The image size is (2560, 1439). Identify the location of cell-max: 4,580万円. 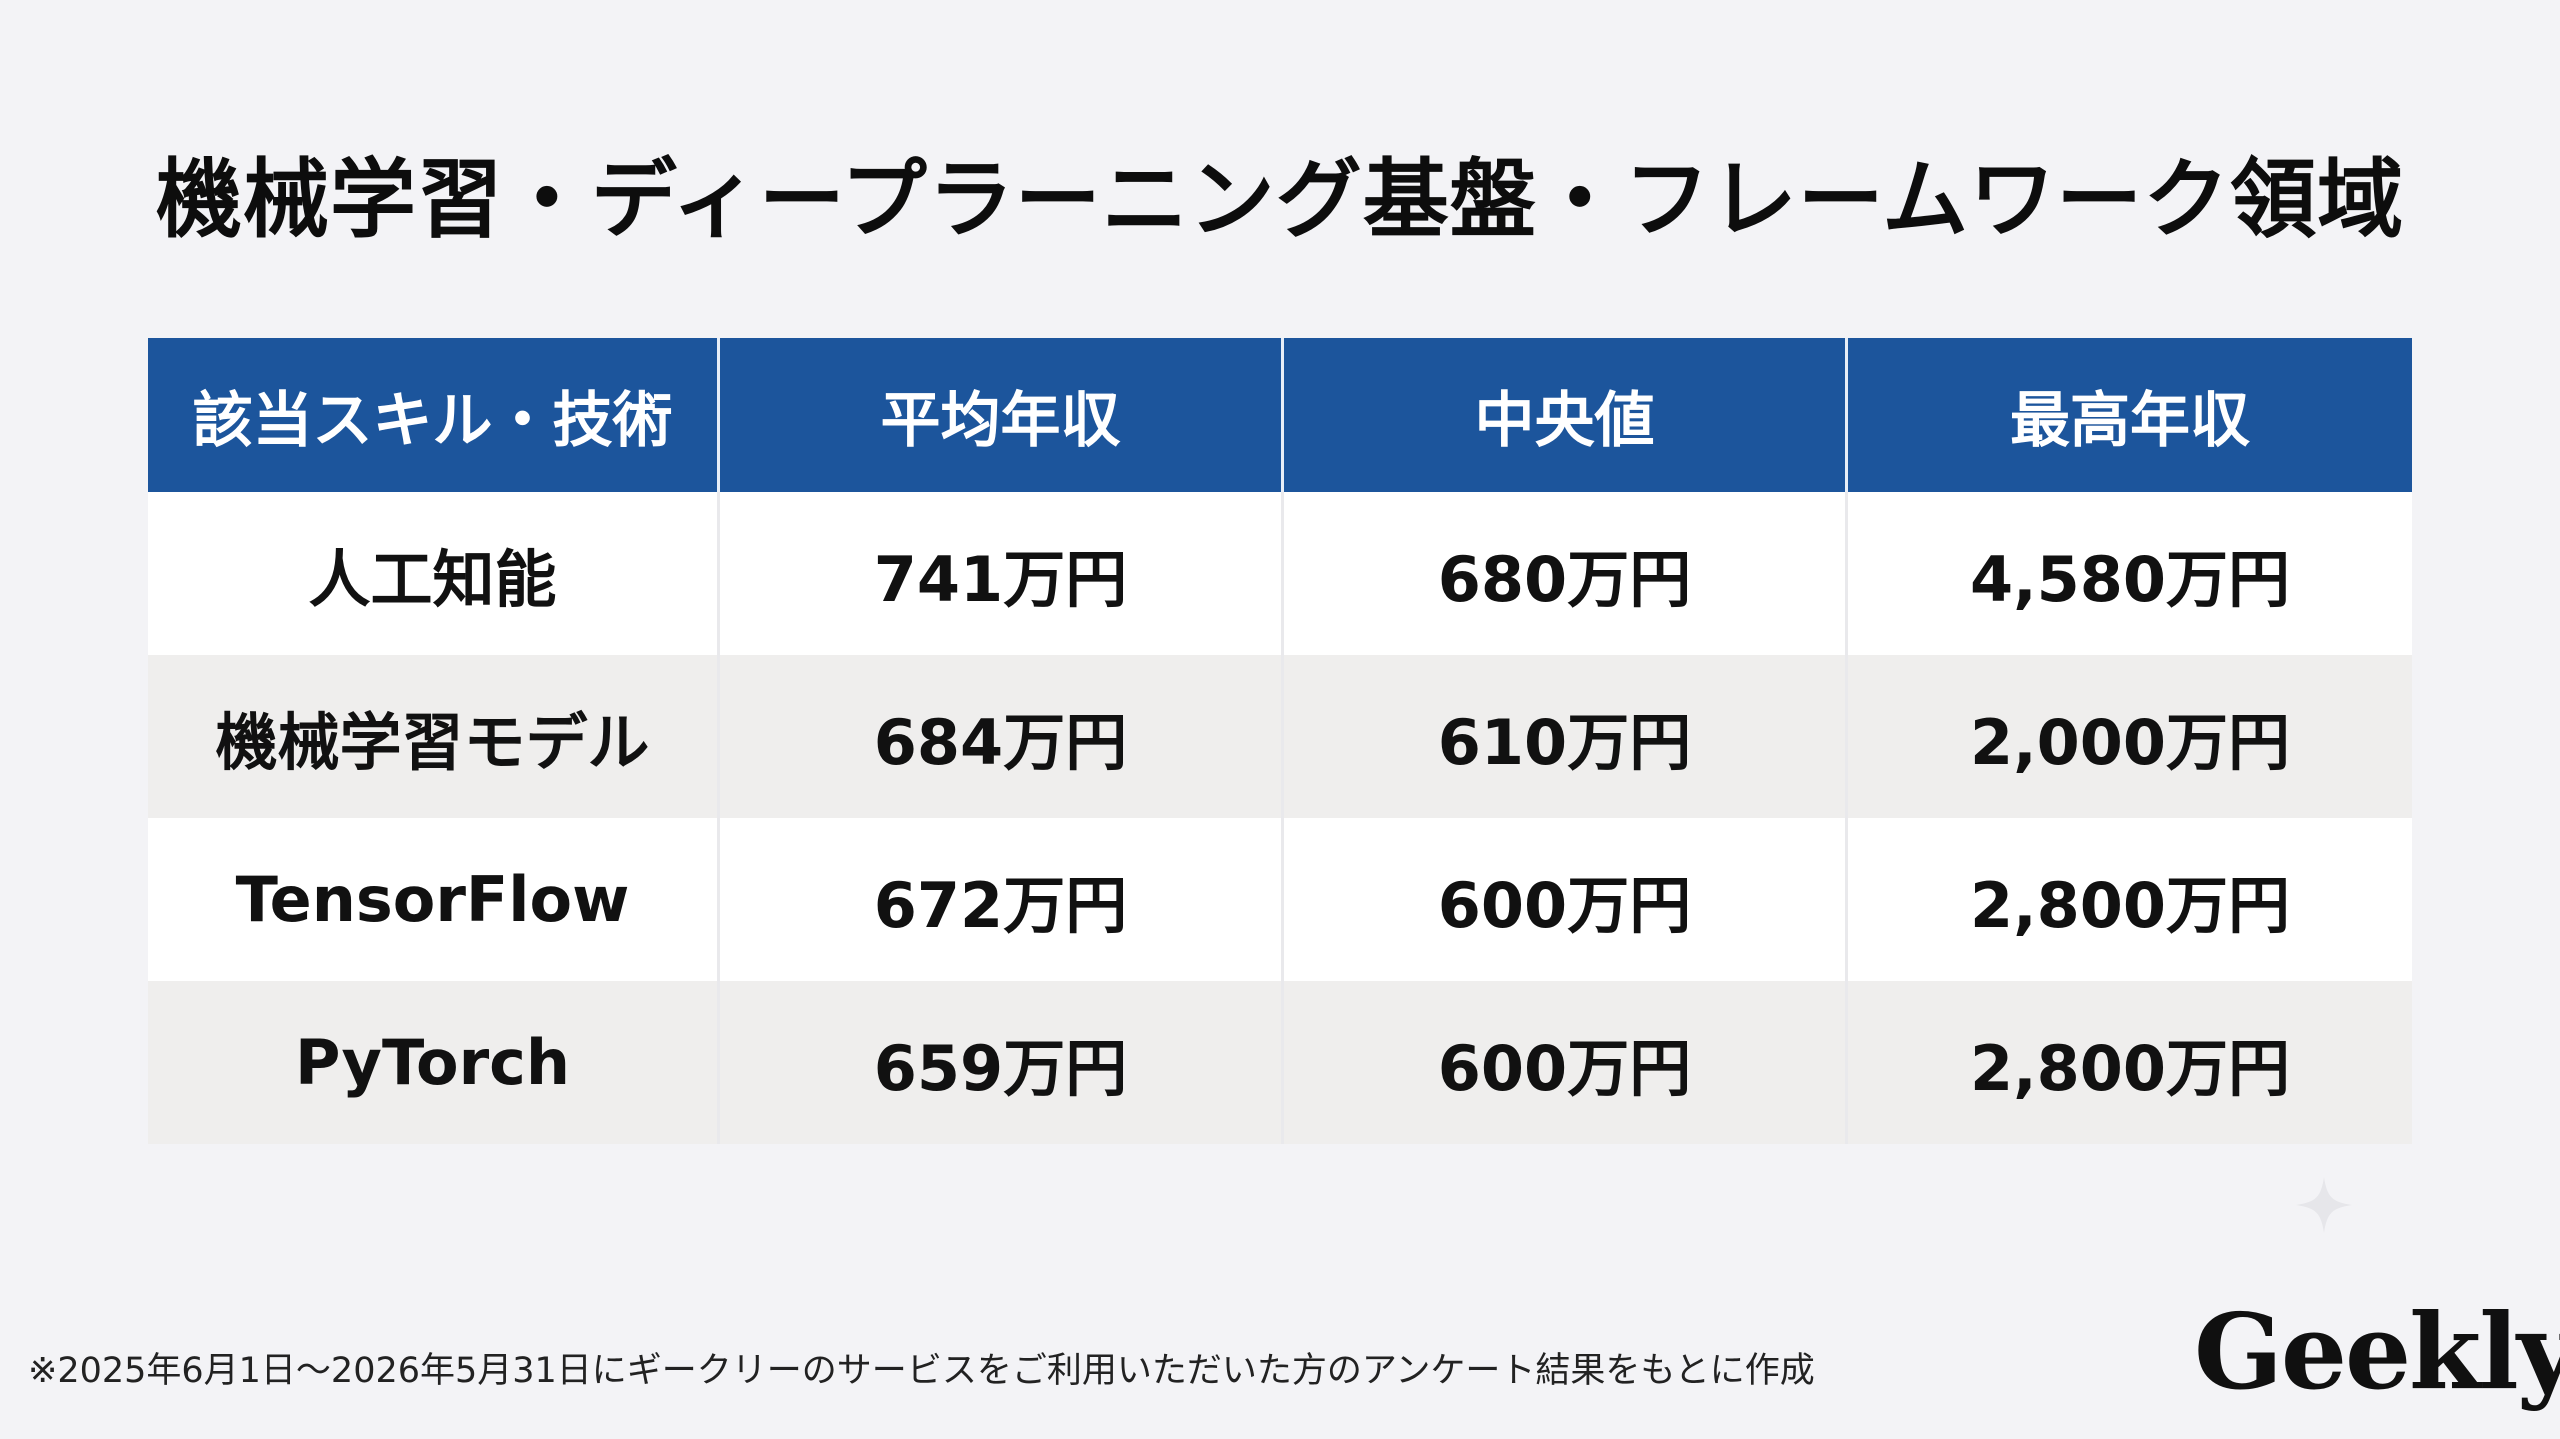
(2130, 579).